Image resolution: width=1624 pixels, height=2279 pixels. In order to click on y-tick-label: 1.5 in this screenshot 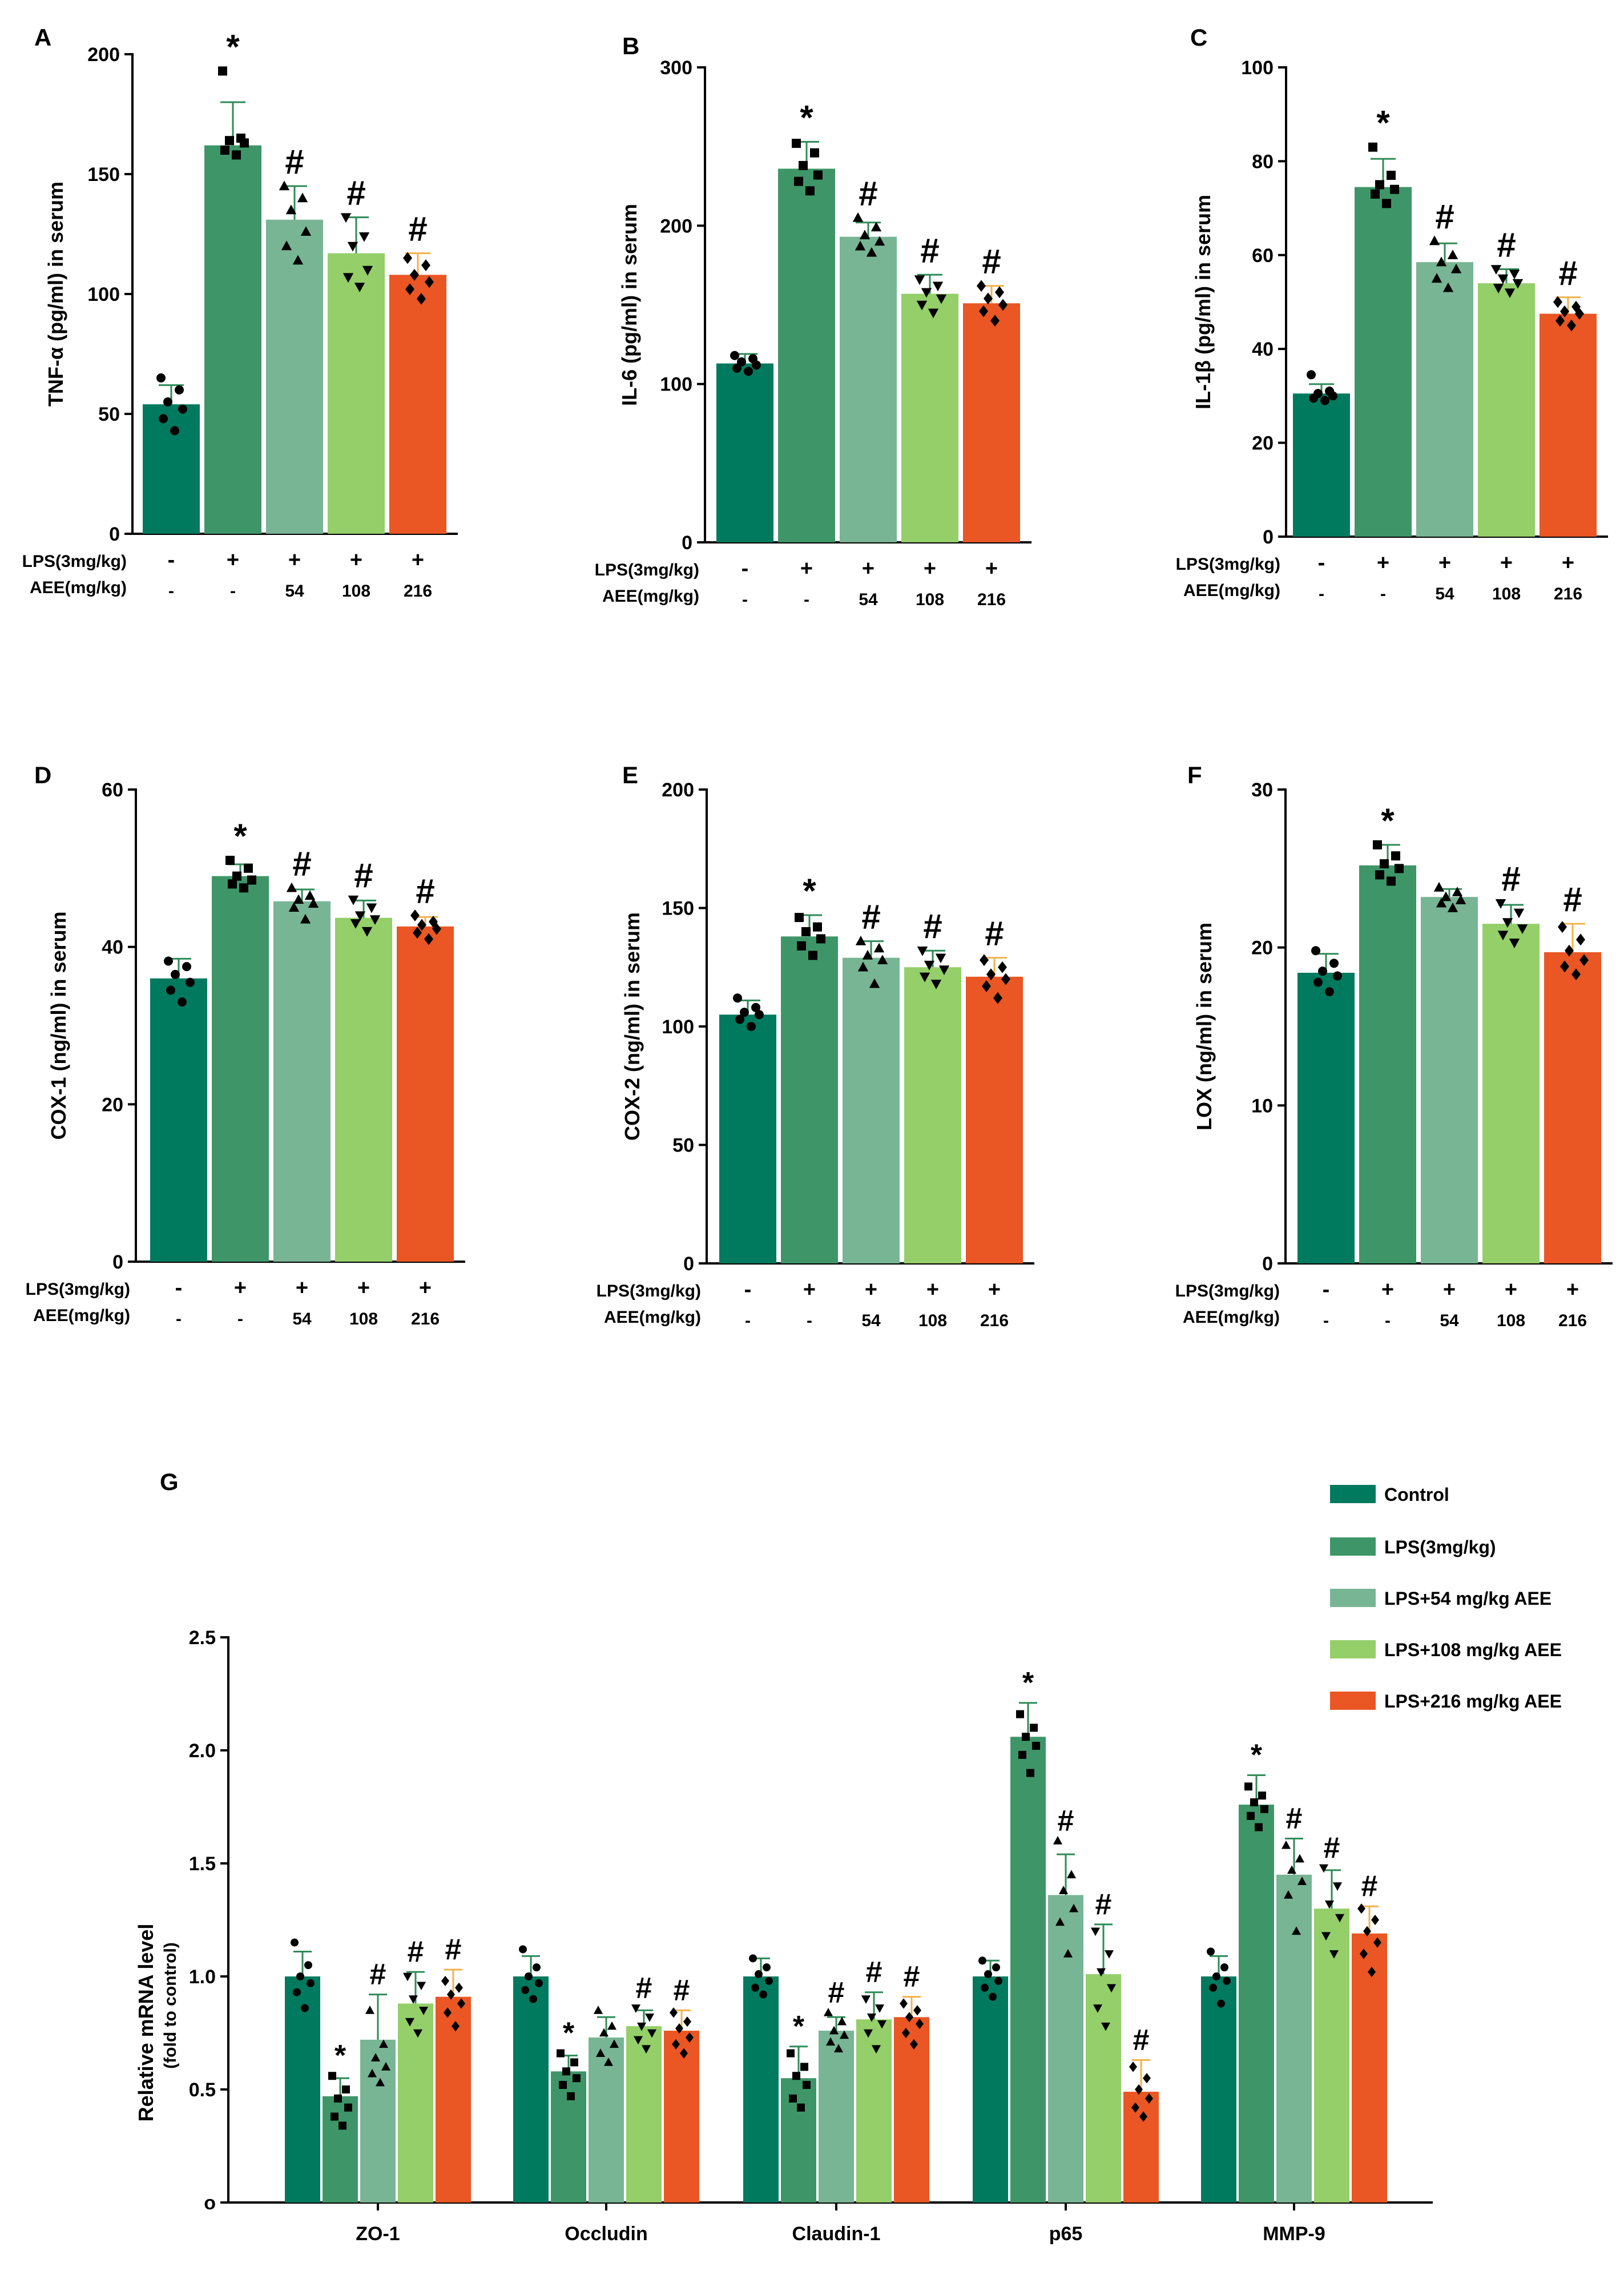, I will do `click(203, 1864)`.